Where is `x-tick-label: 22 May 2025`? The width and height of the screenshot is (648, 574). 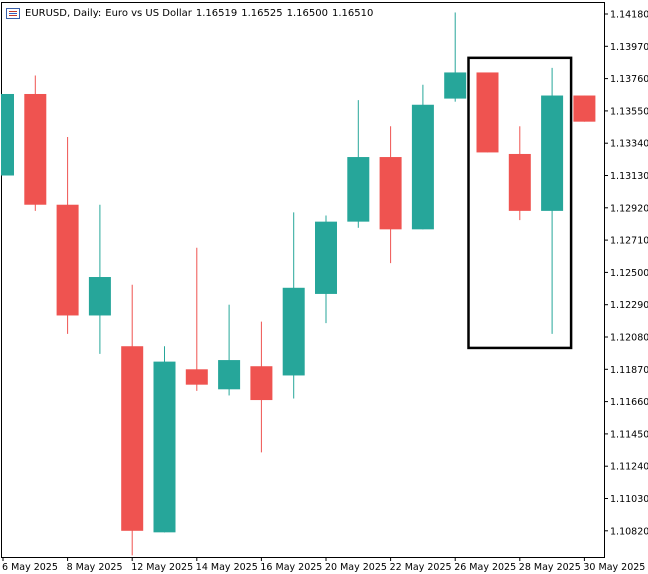
x-tick-label: 22 May 2025 is located at coordinates (421, 567).